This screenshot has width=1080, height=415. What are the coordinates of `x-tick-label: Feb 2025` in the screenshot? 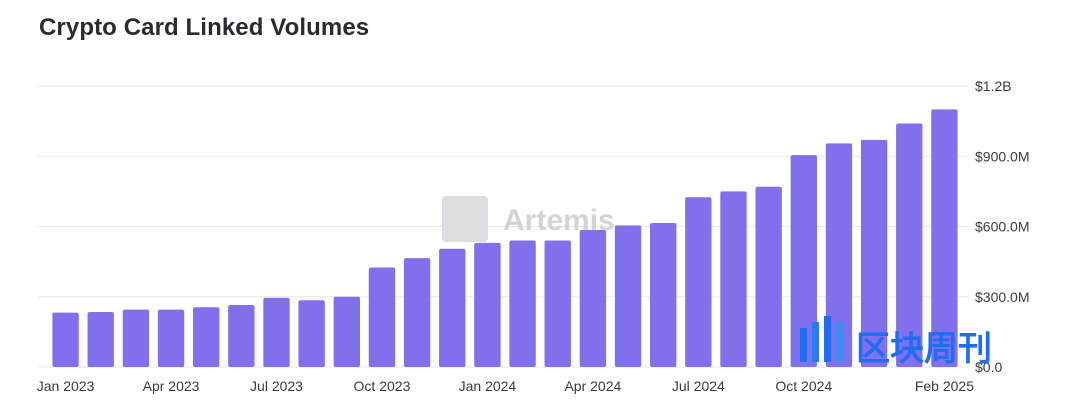 It's located at (944, 386).